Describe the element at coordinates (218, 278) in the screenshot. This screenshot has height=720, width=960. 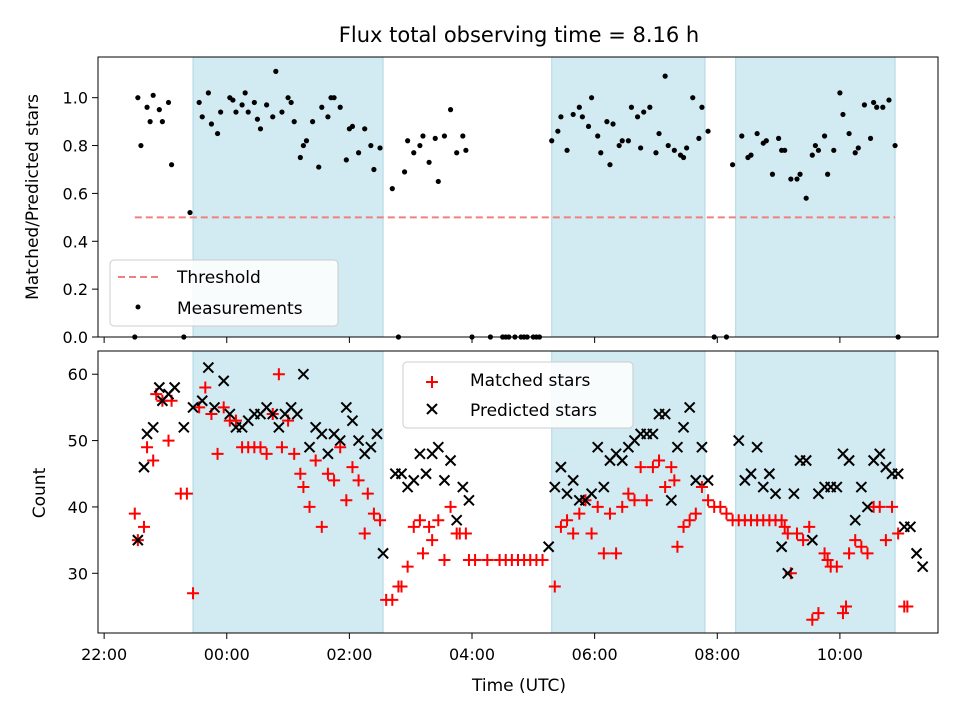
I see `legend-threshold-label: Threshold` at that location.